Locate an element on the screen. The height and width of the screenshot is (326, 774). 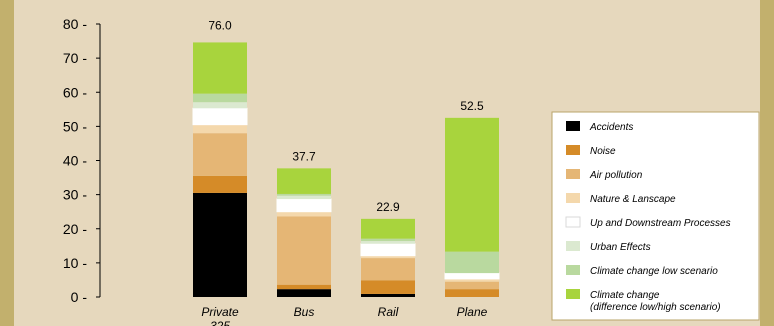
legend-label-line: Nature & Lanscape is located at coordinates (633, 199).